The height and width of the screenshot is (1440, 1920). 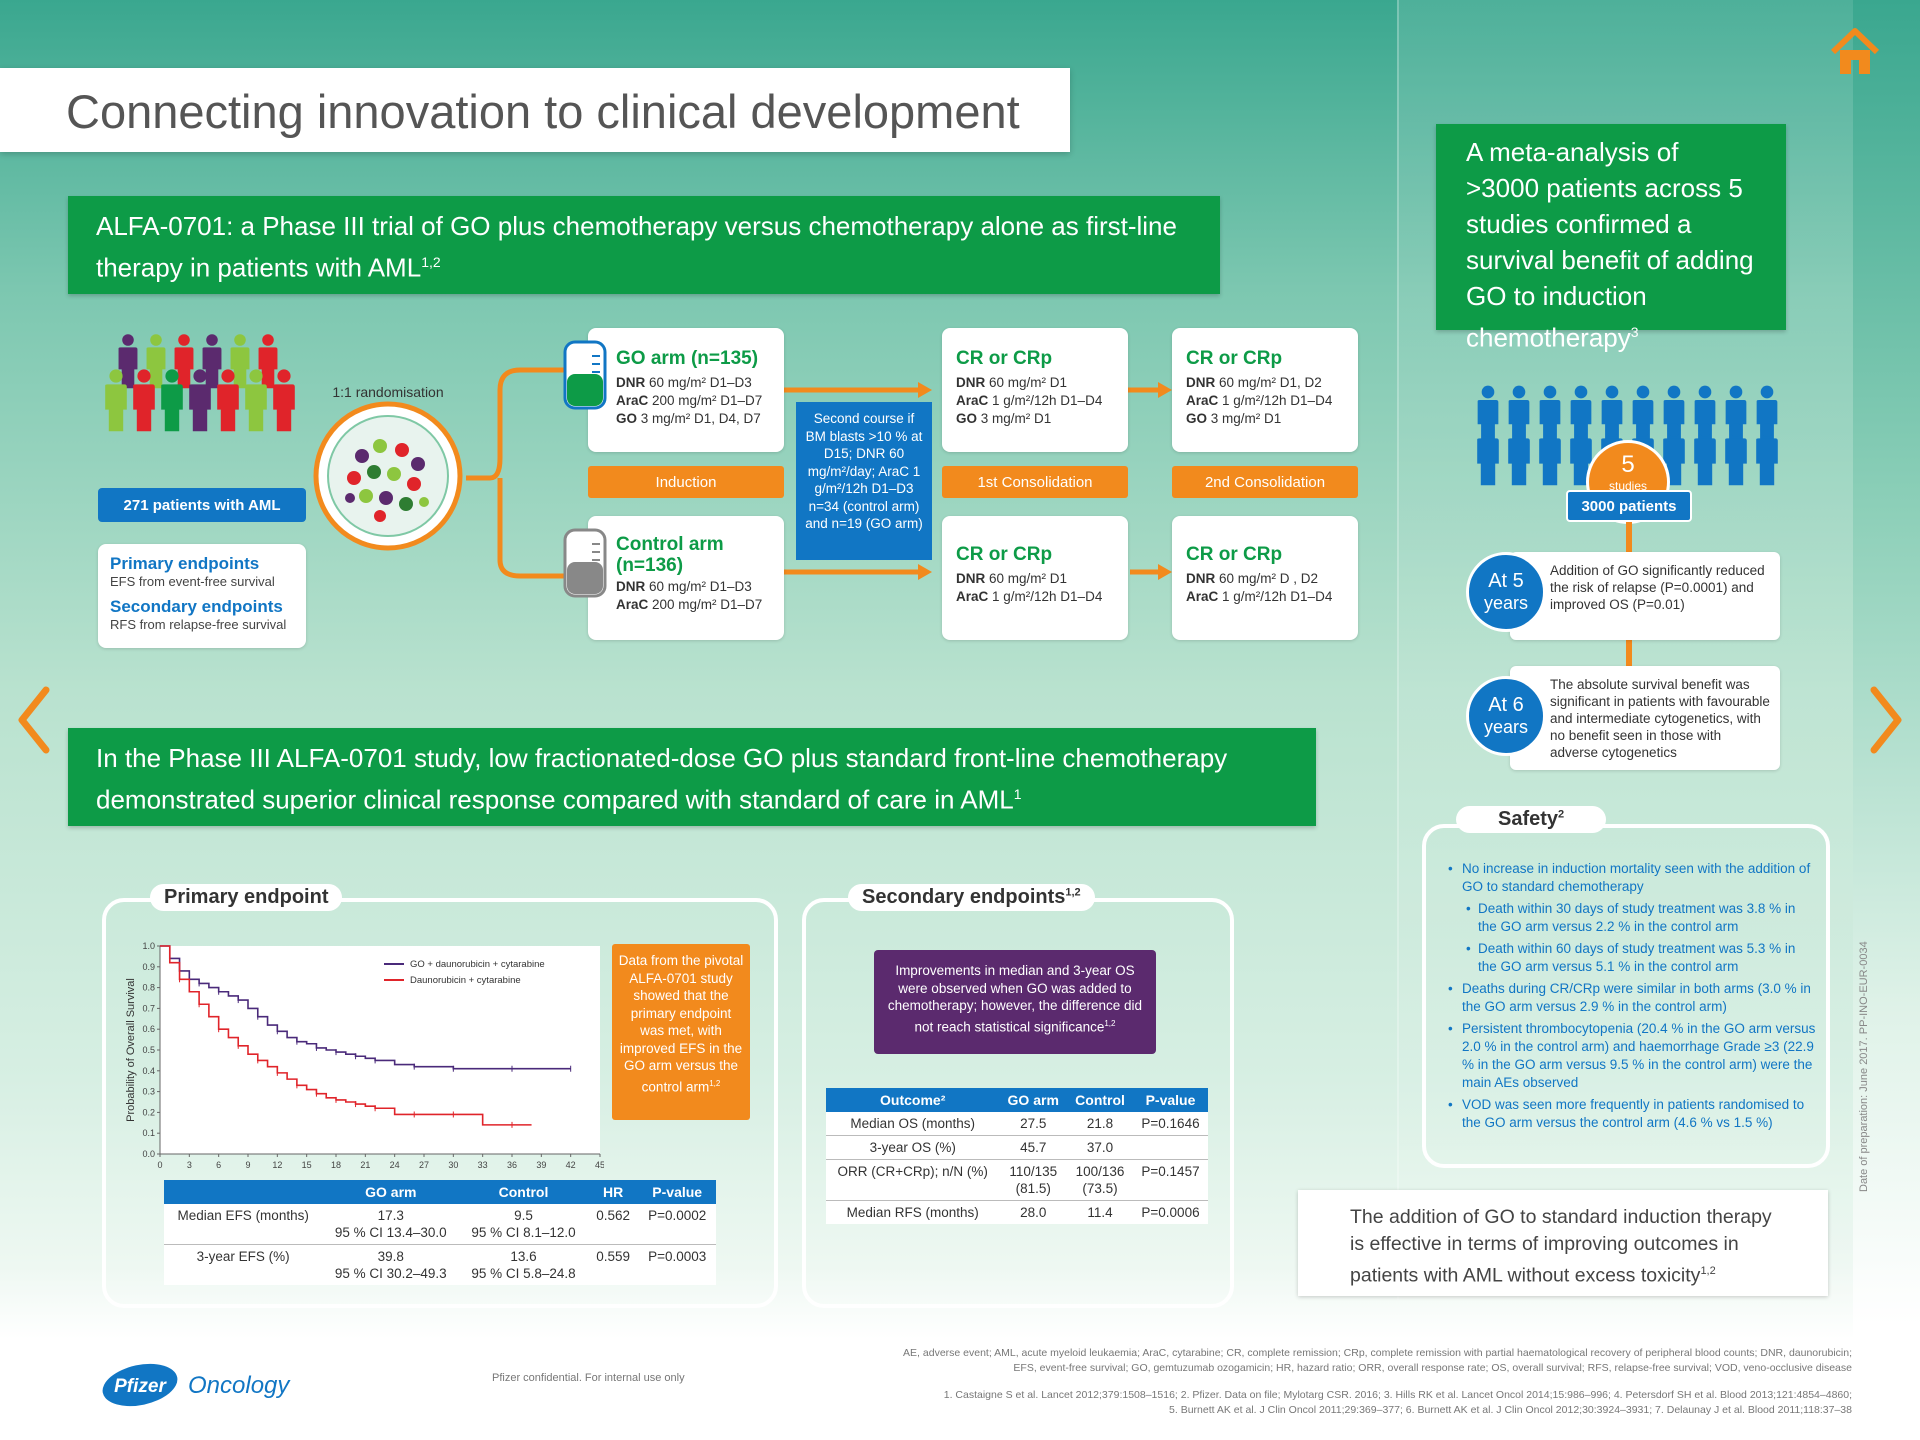 I want to click on primary-endpoints-title: Primary endpoints, so click(x=185, y=563).